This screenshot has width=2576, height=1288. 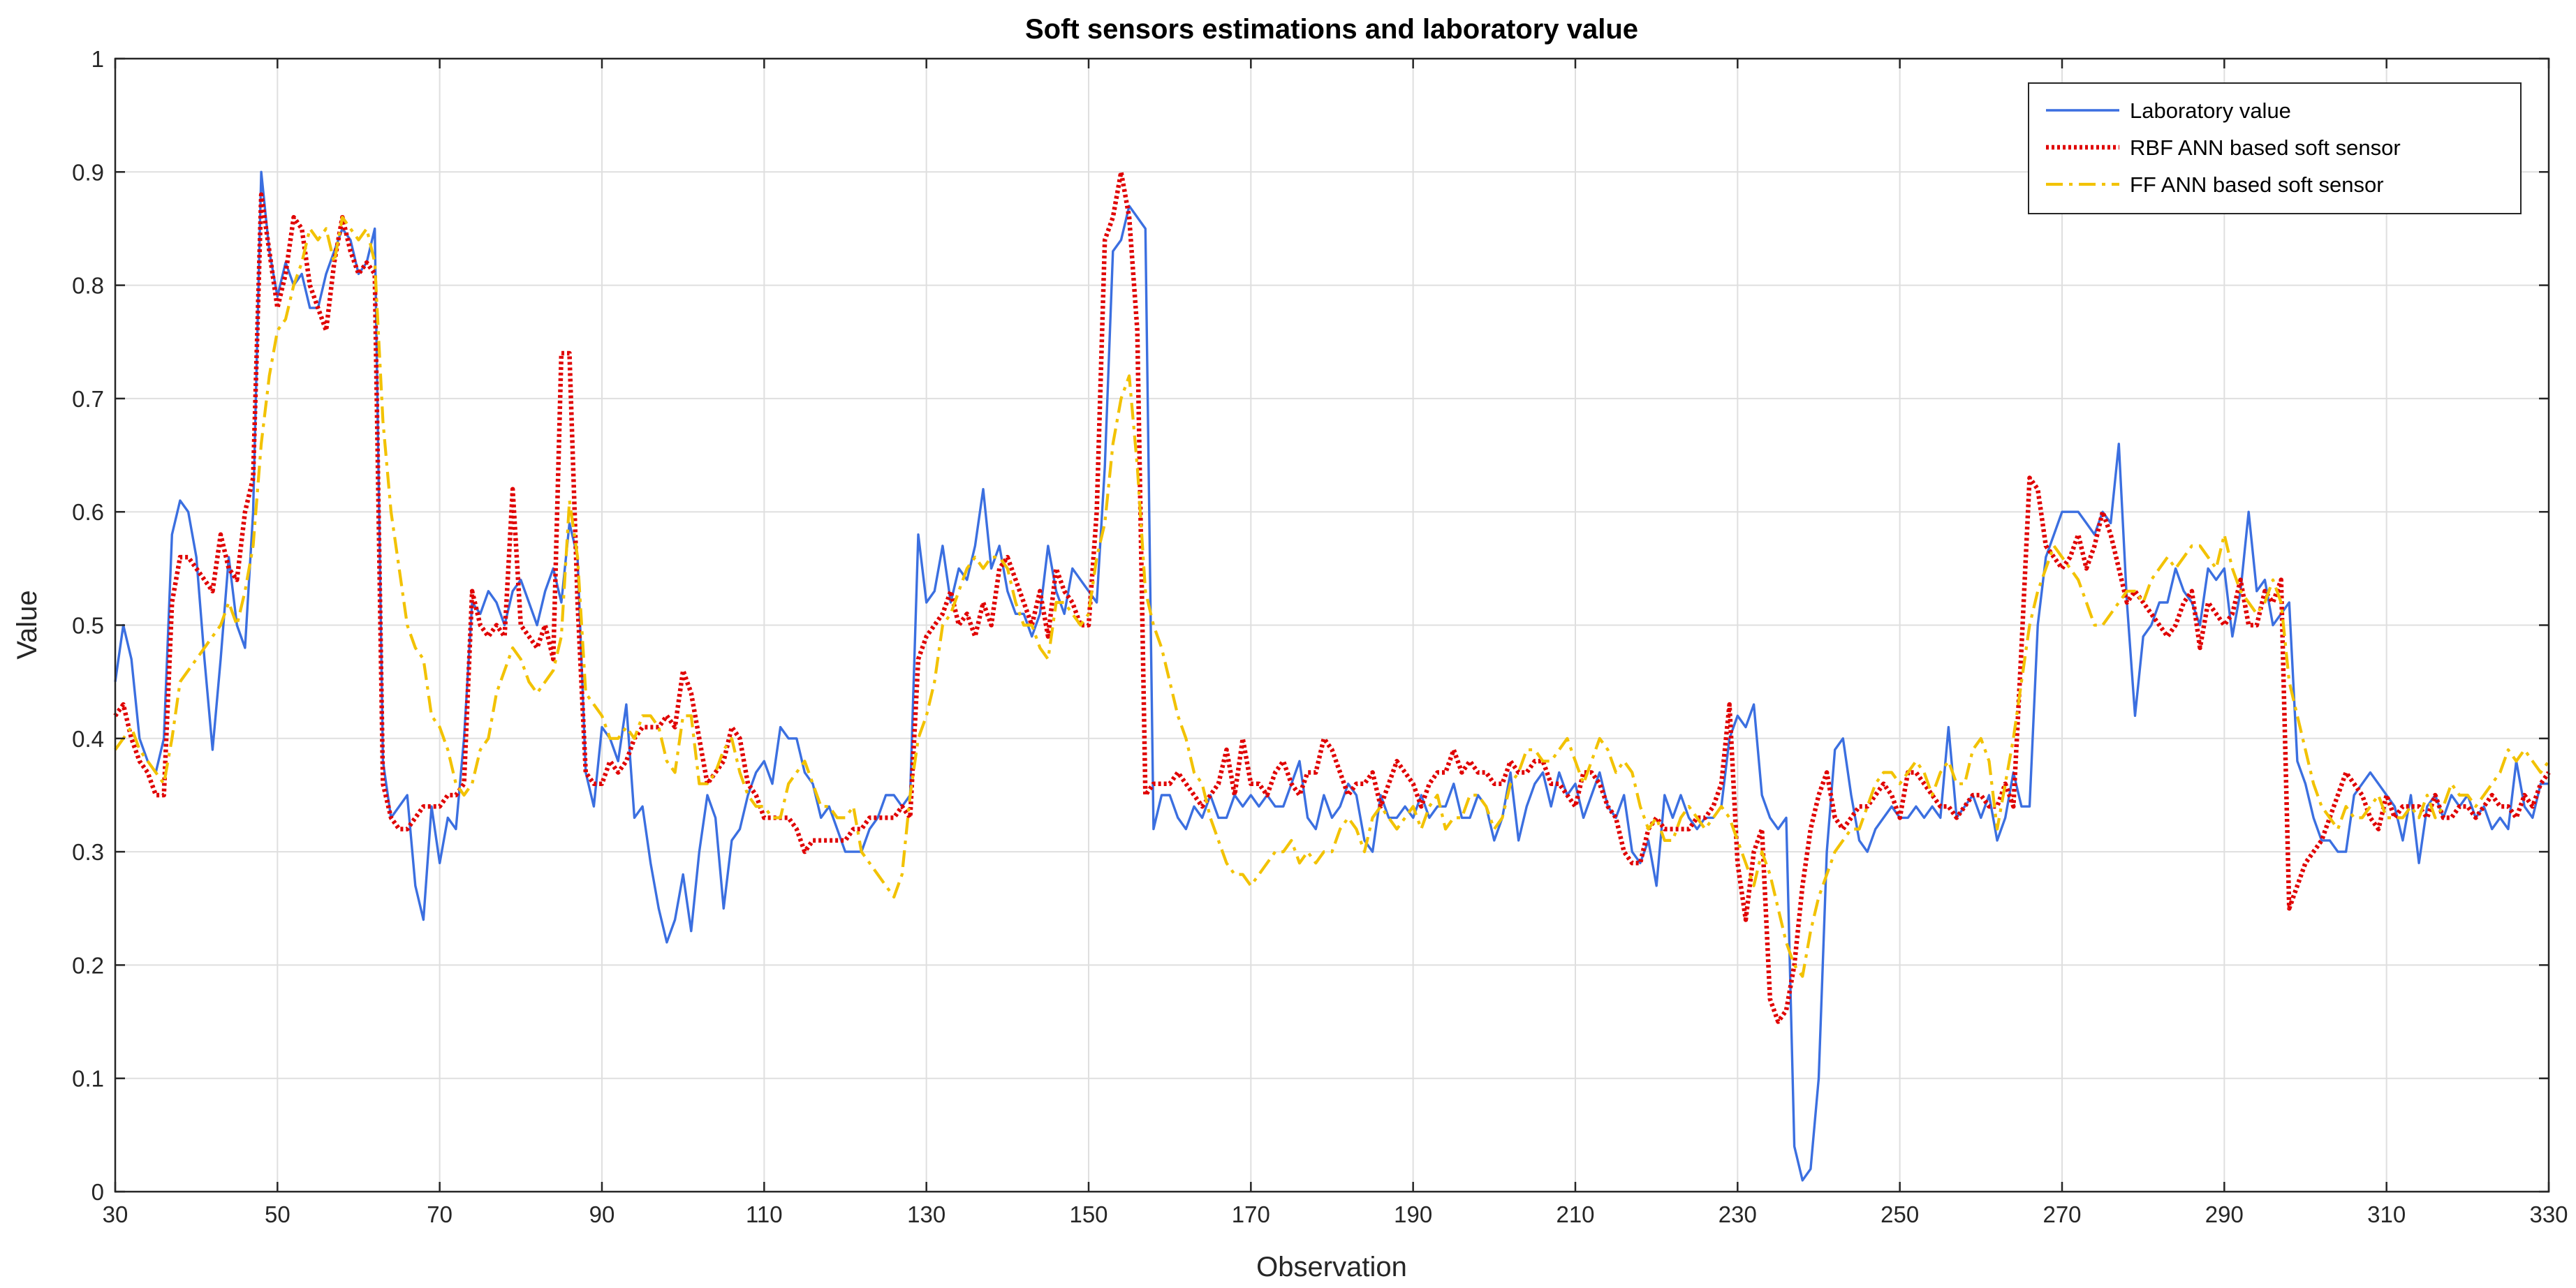 What do you see at coordinates (88, 512) in the screenshot?
I see `y-tick-label: 0.6` at bounding box center [88, 512].